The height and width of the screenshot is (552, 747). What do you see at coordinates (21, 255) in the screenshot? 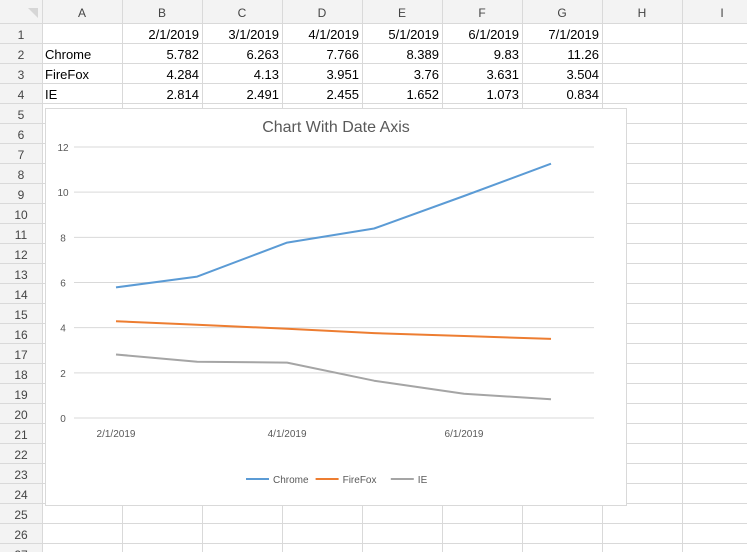
I see `row-header: 12` at bounding box center [21, 255].